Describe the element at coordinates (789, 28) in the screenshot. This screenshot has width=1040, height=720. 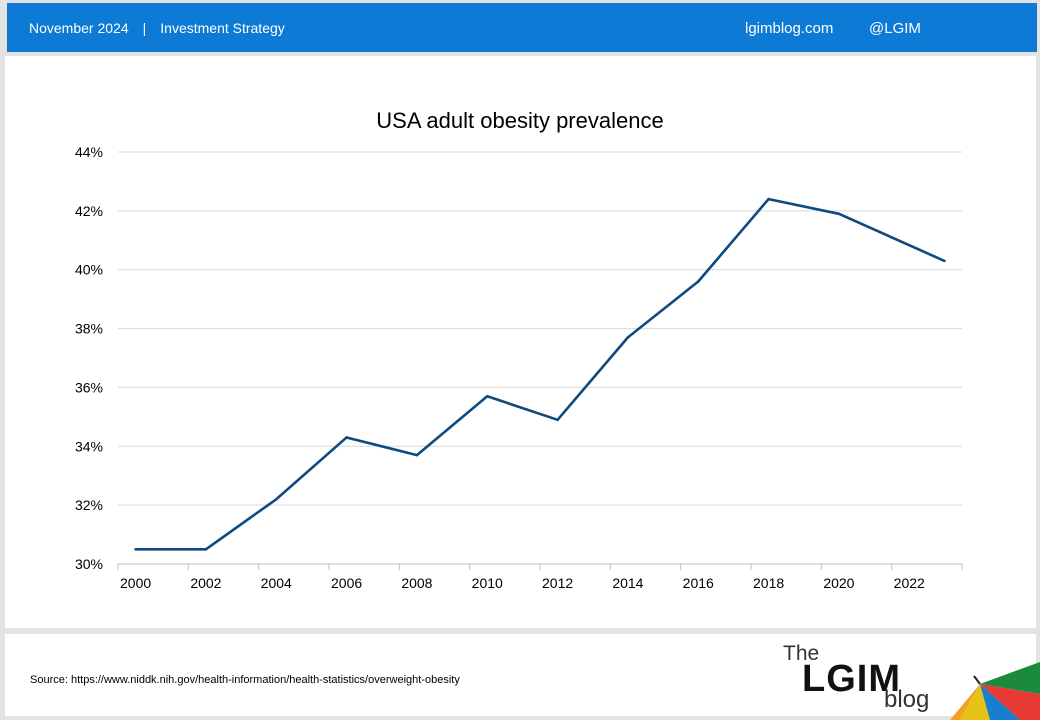
I see `site-link: lgimblog.com` at that location.